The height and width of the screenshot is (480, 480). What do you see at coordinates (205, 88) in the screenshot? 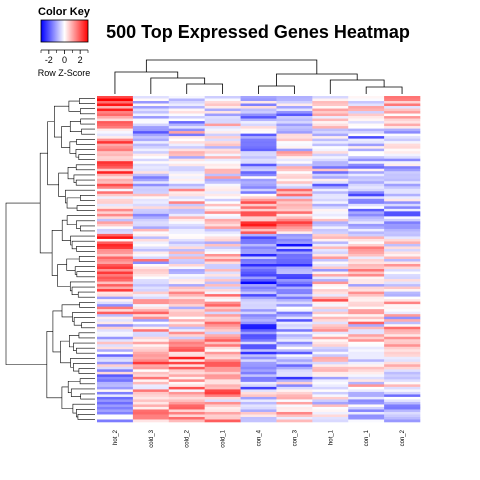
I see `column-dendrogram-branch` at bounding box center [205, 88].